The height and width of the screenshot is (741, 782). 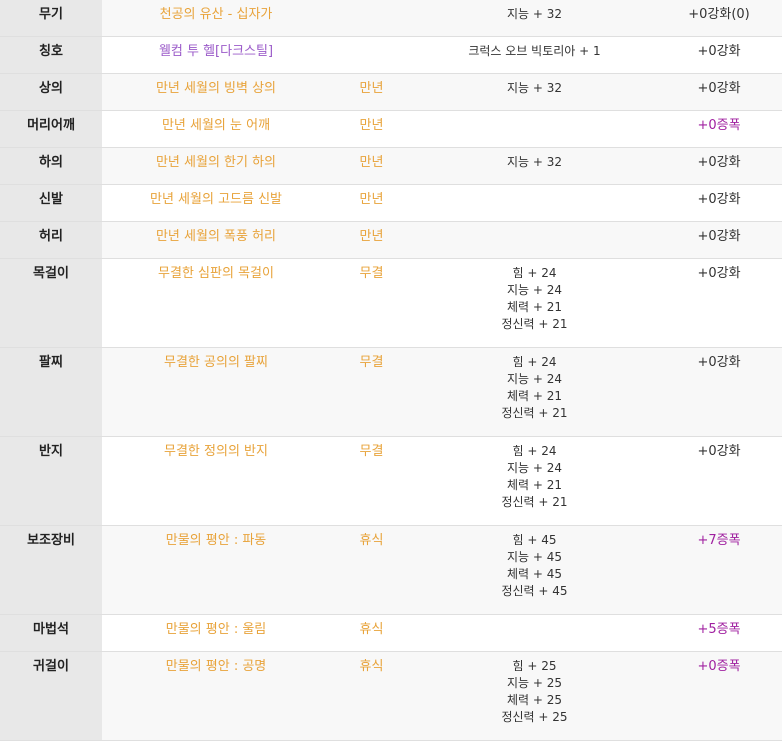 What do you see at coordinates (51, 91) in the screenshot?
I see `slot-label: 상의` at bounding box center [51, 91].